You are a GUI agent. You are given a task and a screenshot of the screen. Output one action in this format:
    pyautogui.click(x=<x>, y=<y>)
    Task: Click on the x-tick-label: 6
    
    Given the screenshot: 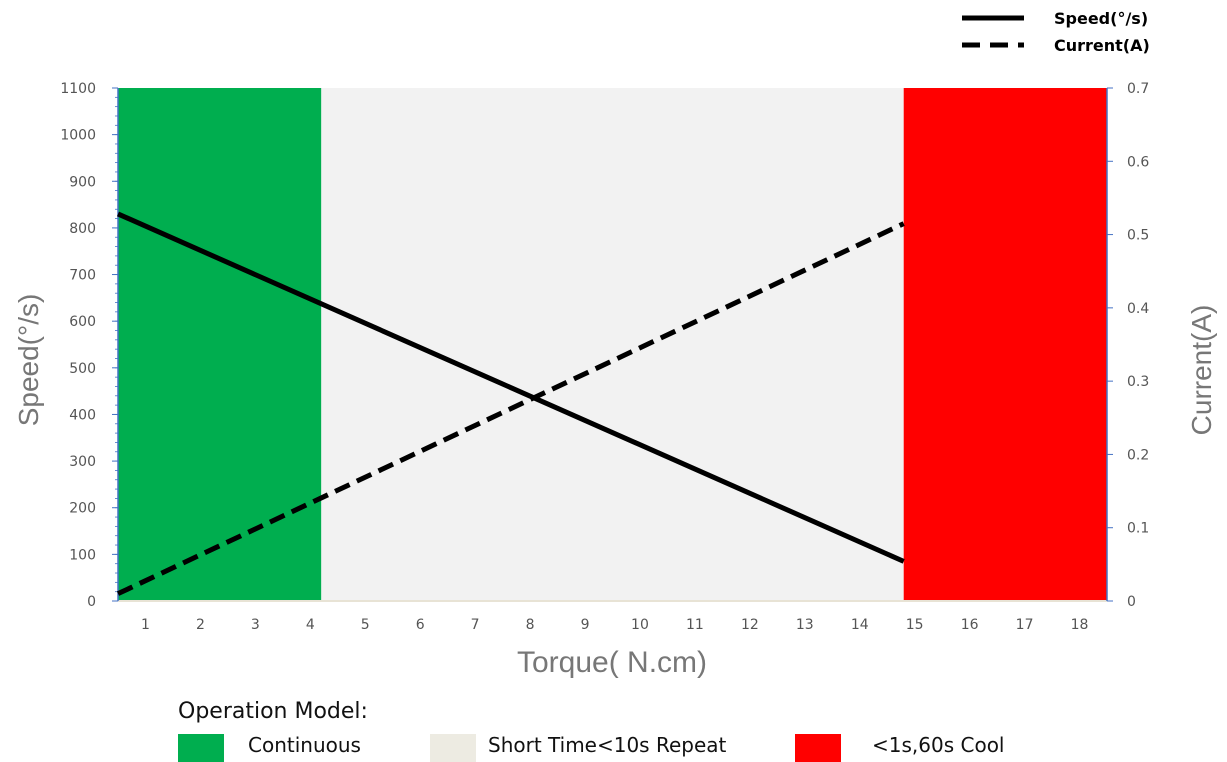 What is the action you would take?
    pyautogui.click(x=420, y=625)
    